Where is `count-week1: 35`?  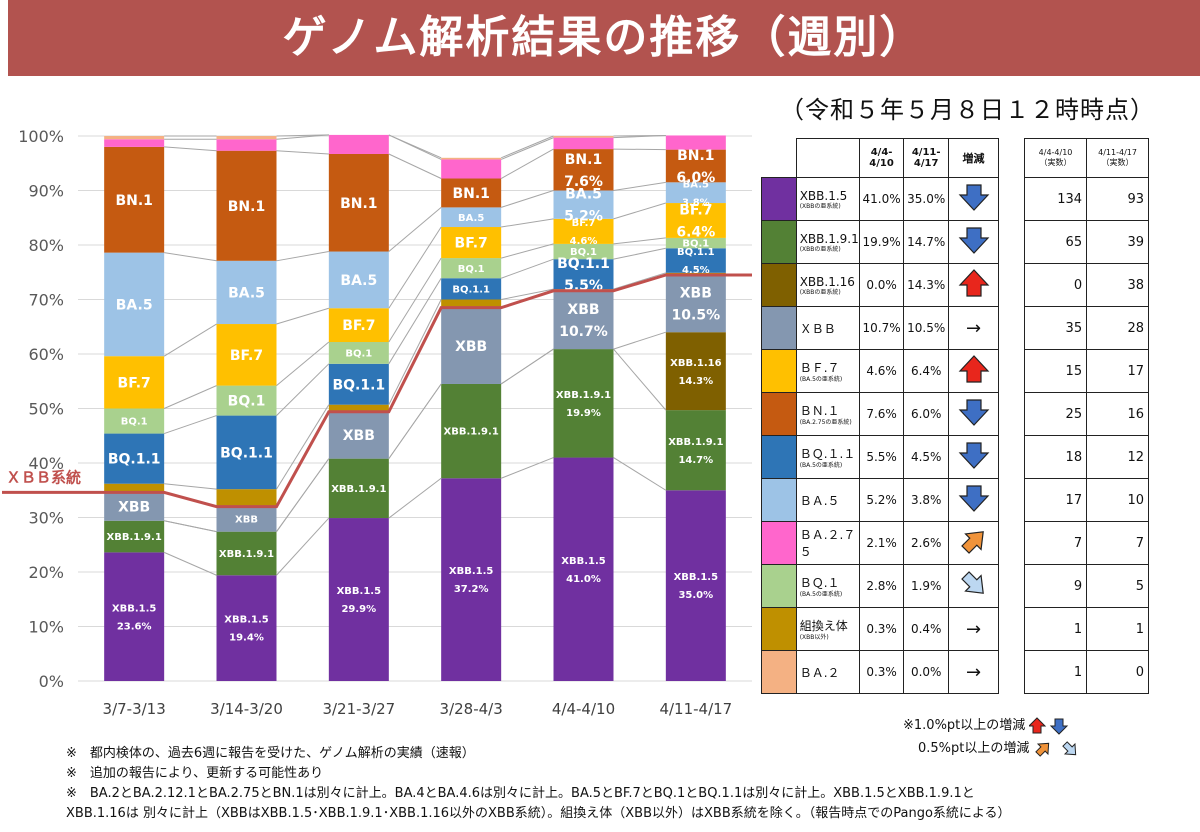 count-week1: 35 is located at coordinates (1055, 328).